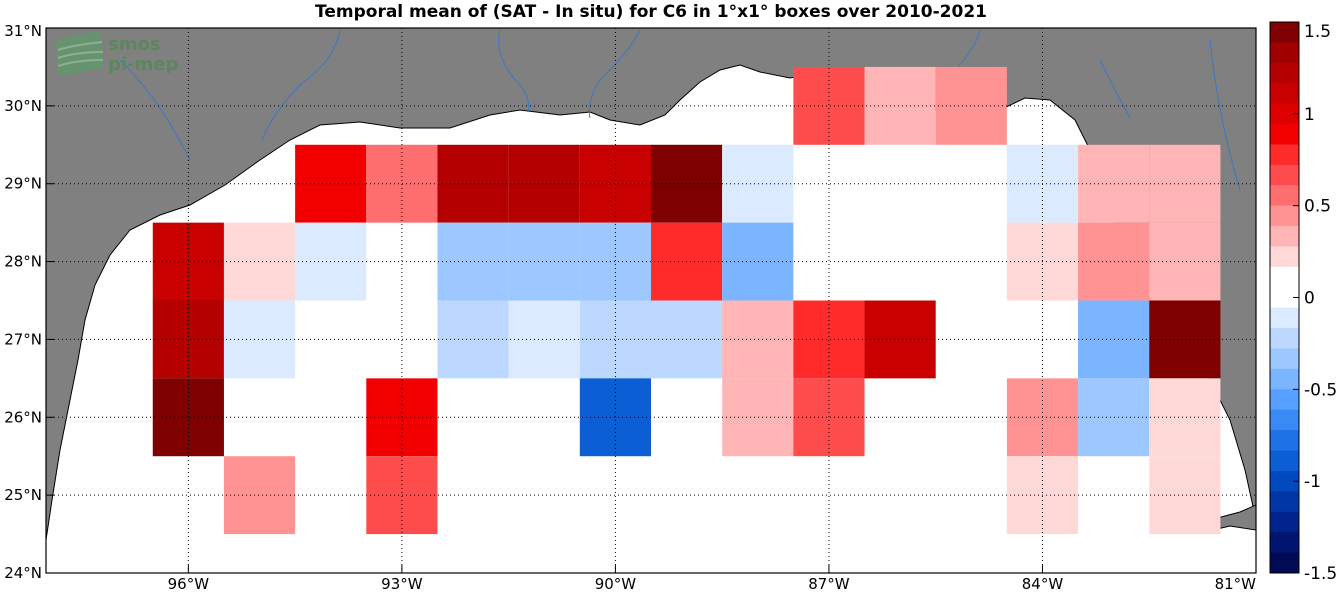 The height and width of the screenshot is (592, 1342). I want to click on x-axis-ticks: 96°W 93°W 90°W 87°W 84°W 81°W, so click(712, 578).